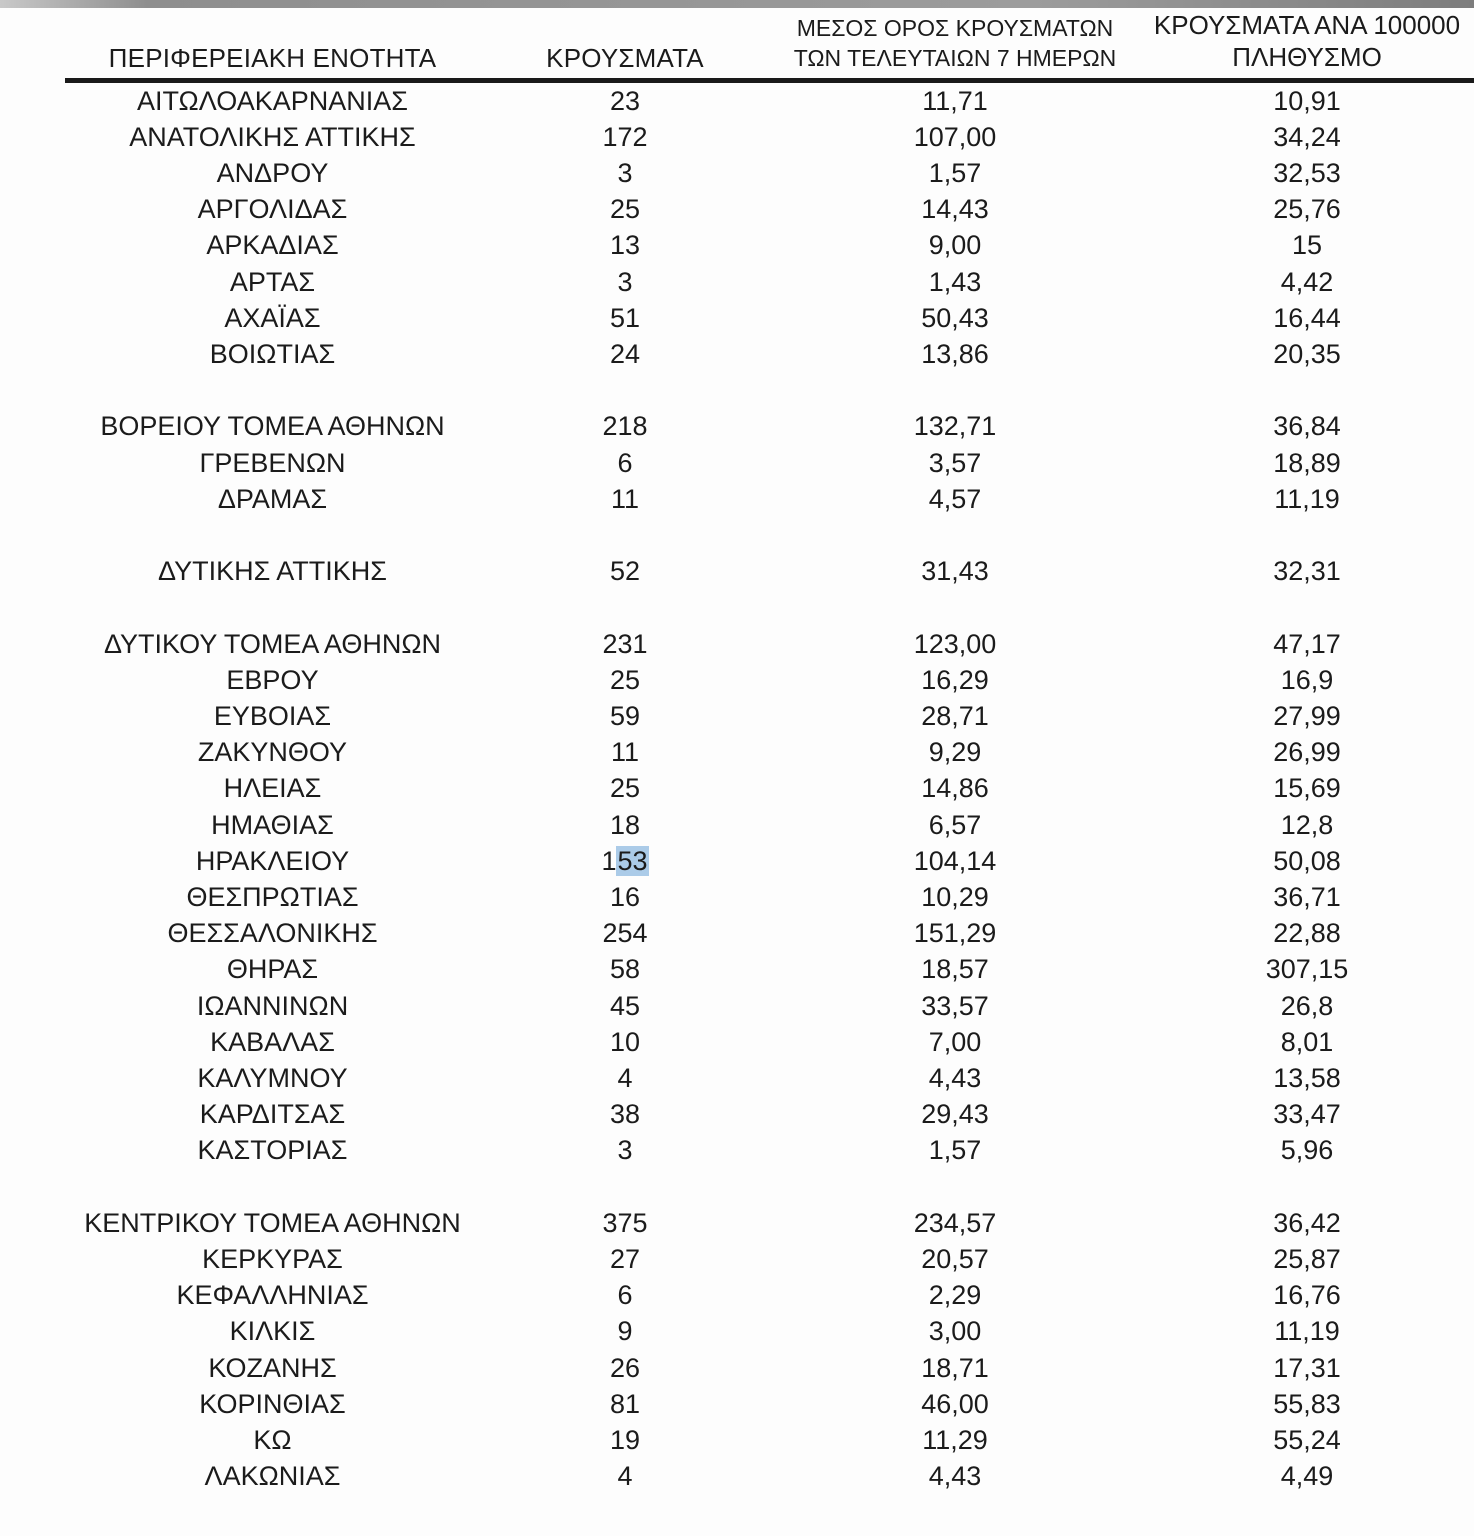  What do you see at coordinates (625, 861) in the screenshot?
I see `cases-cell: 153` at bounding box center [625, 861].